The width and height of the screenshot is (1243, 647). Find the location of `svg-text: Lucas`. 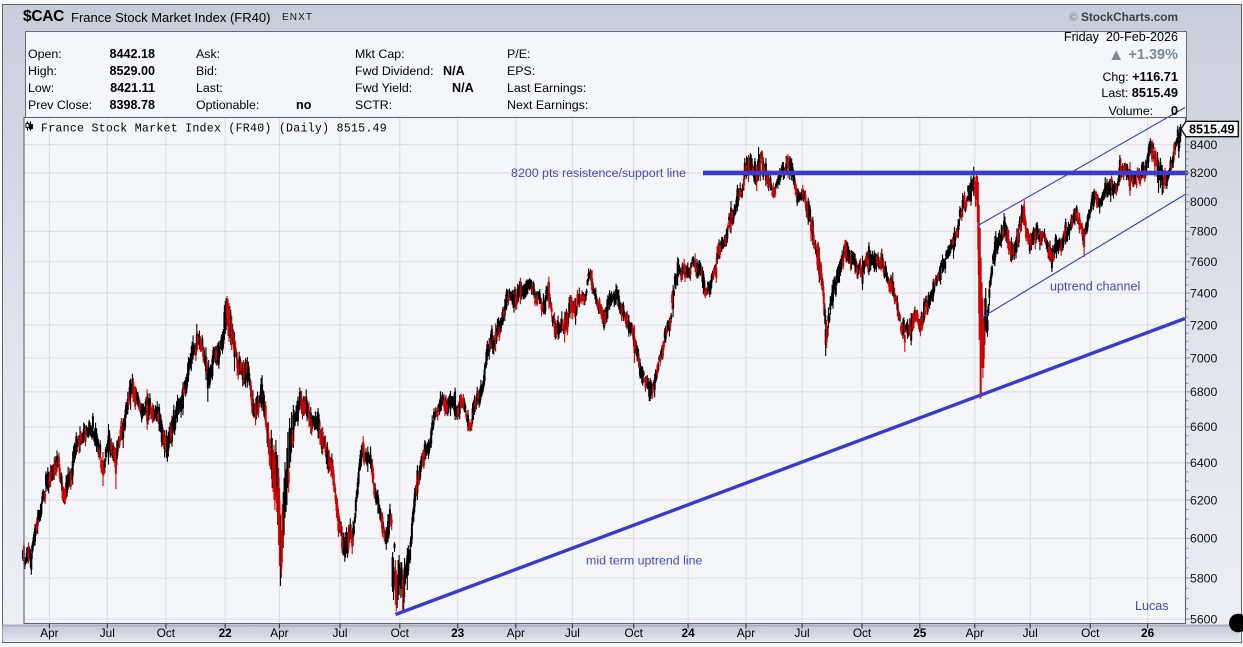

svg-text: Lucas is located at coordinates (1152, 606).